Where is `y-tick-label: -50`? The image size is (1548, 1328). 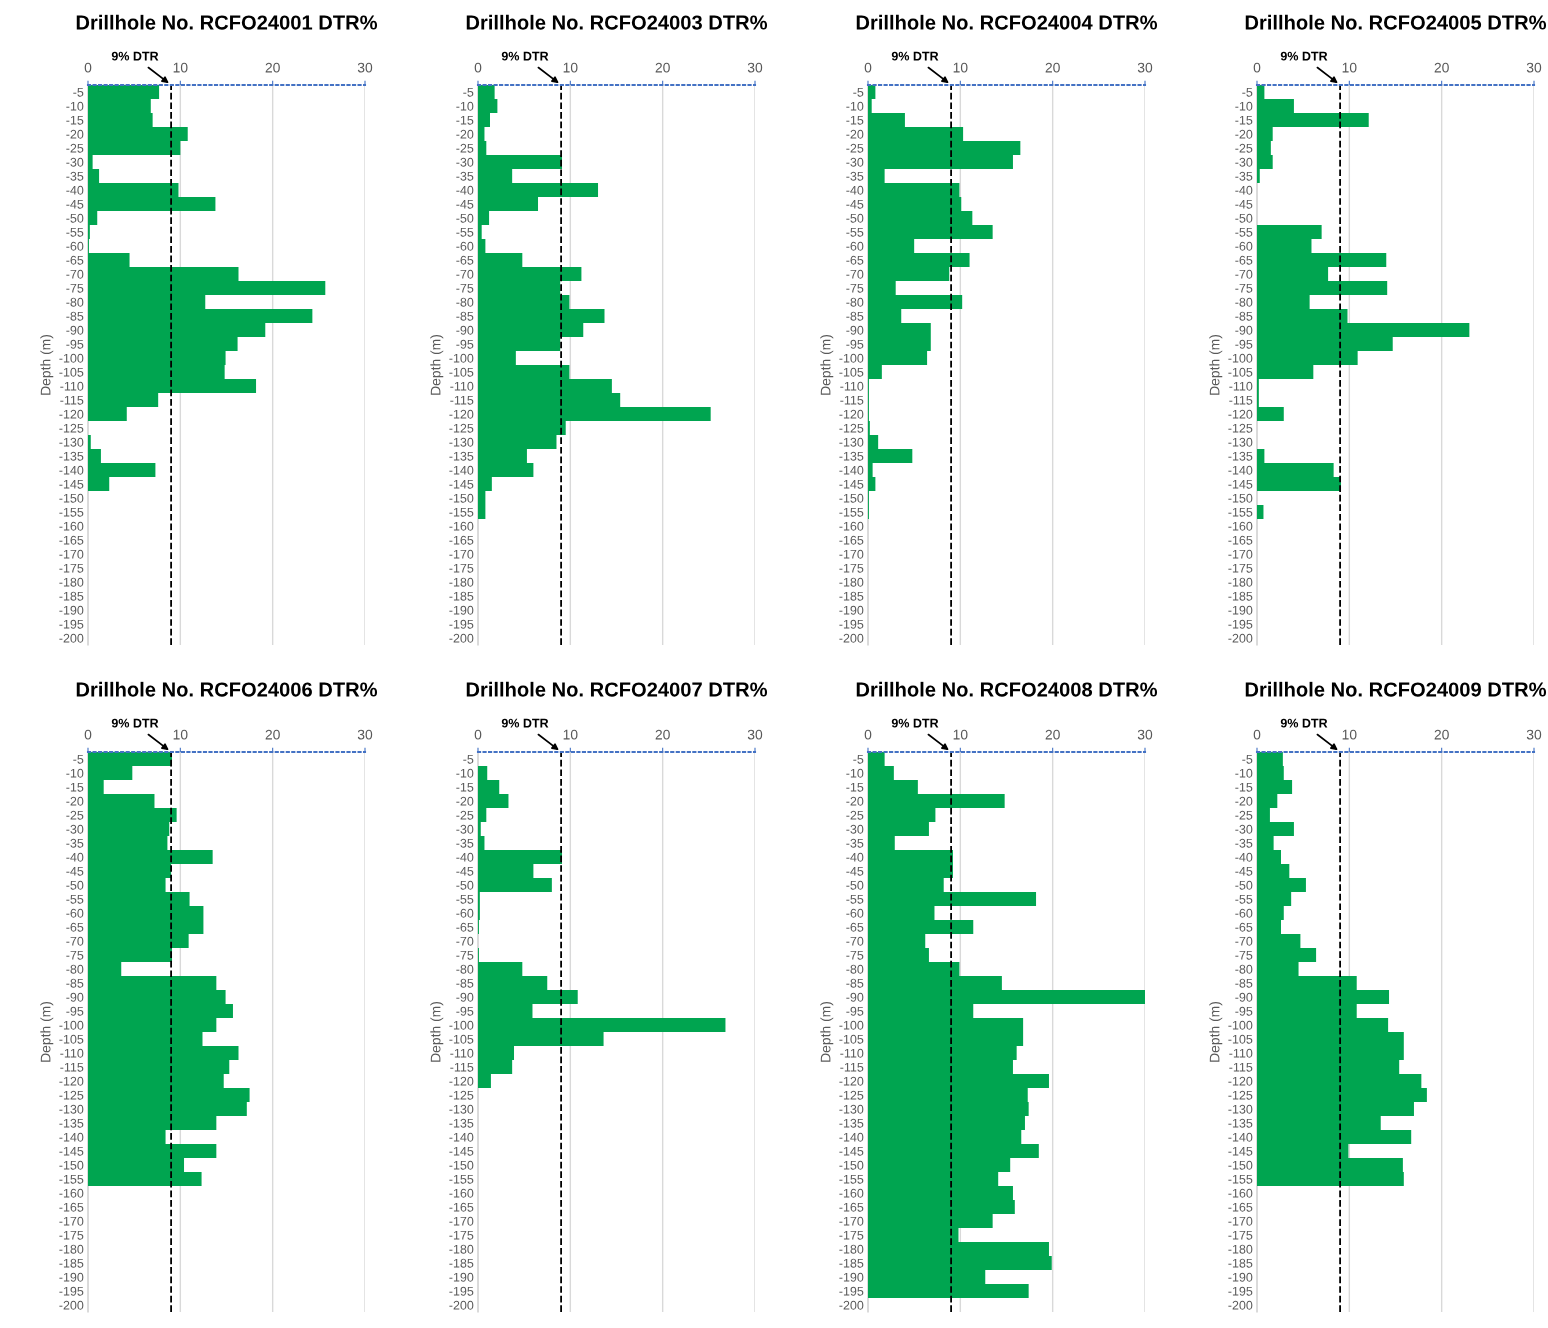
y-tick-label: -50 is located at coordinates (855, 885).